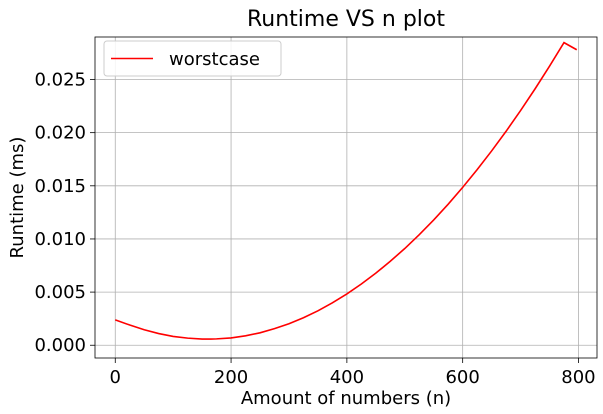 Image resolution: width=603 pixels, height=414 pixels. I want to click on legend: worstcase, so click(192, 58).